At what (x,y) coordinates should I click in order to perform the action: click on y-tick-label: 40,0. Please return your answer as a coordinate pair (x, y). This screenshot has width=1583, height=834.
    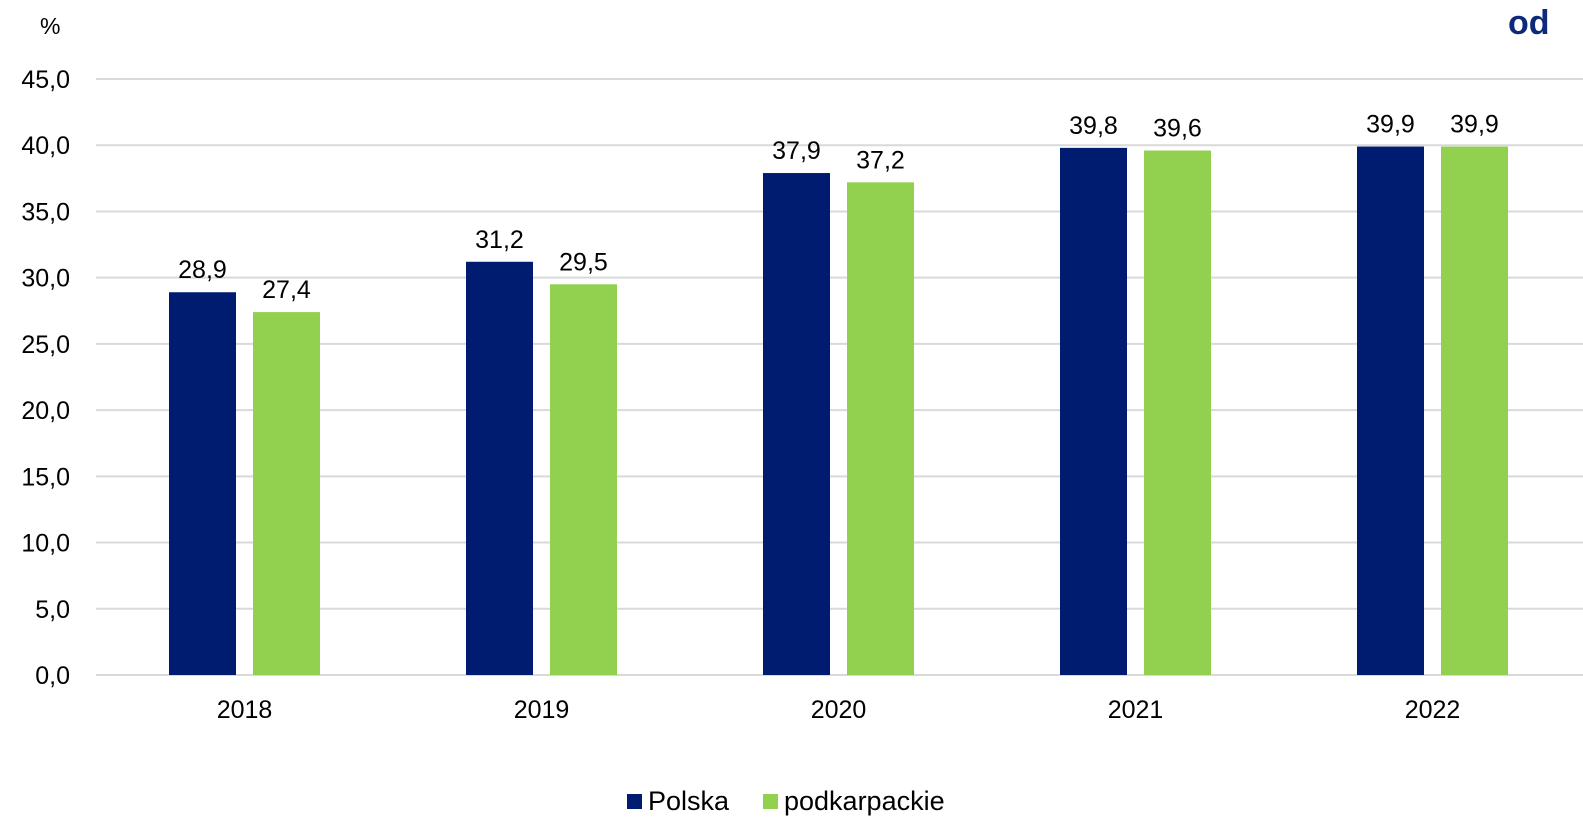
    Looking at the image, I should click on (45, 146).